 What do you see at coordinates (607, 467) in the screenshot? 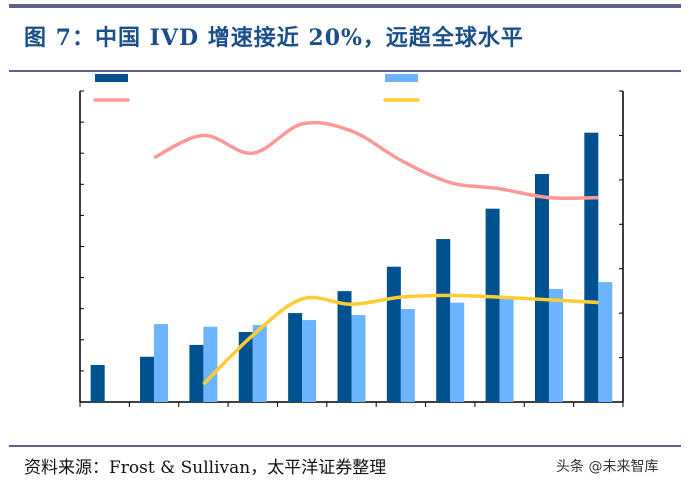
I see `watermark: 头条 @未来智库` at bounding box center [607, 467].